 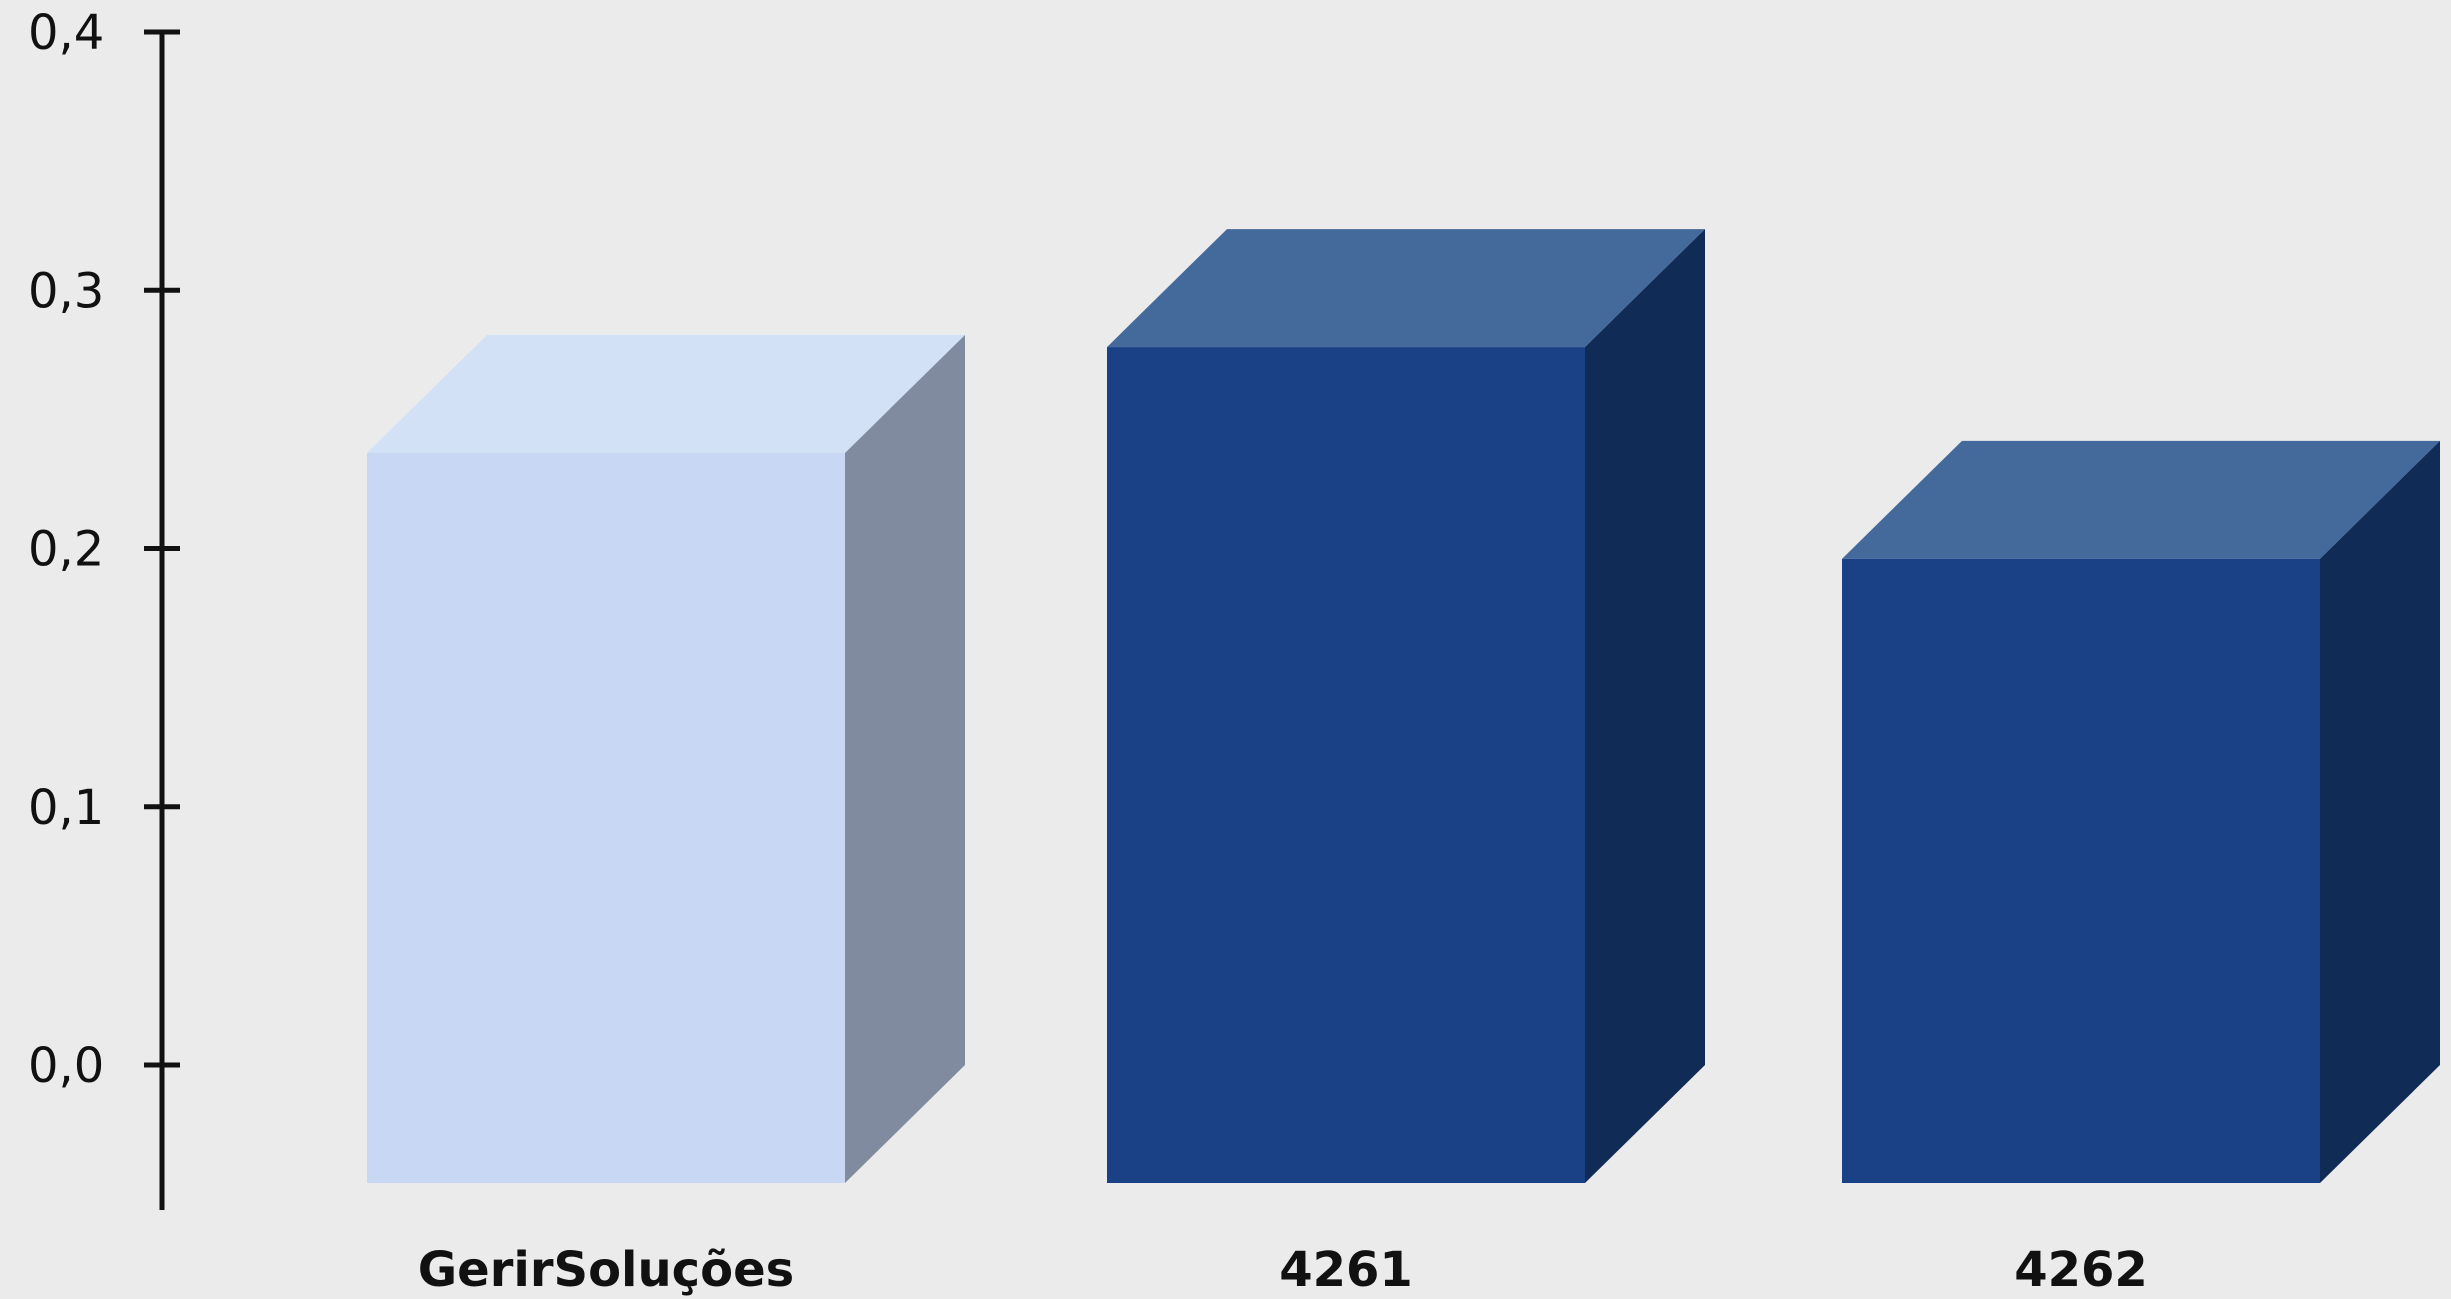 I want to click on y-tick-label: 0,4, so click(x=66, y=33).